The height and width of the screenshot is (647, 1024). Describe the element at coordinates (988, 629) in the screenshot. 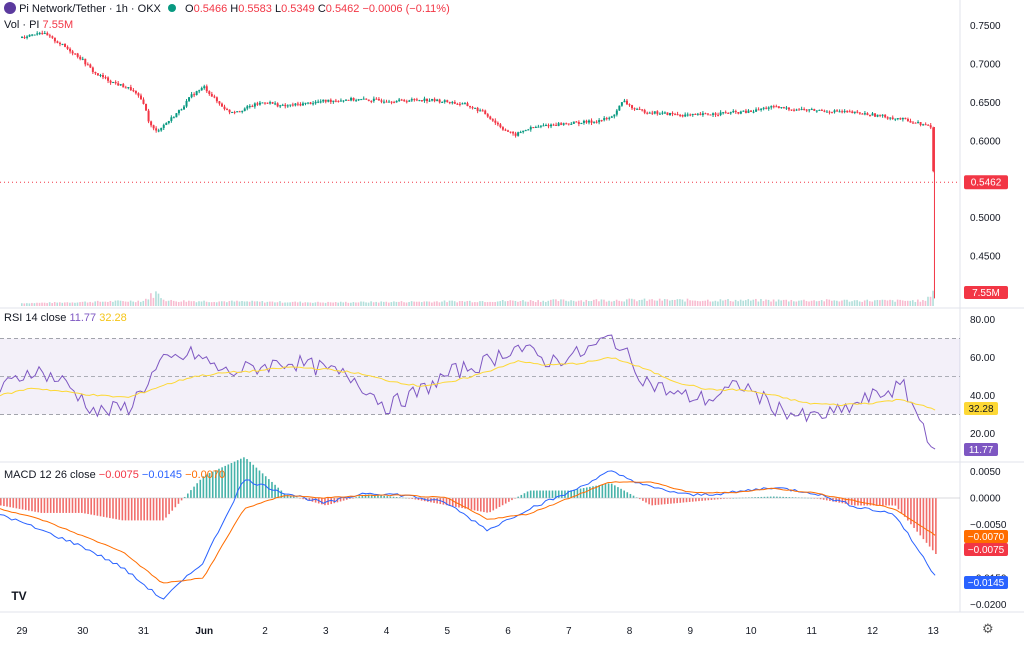

I see `settings-gear-icon: ⚙` at that location.